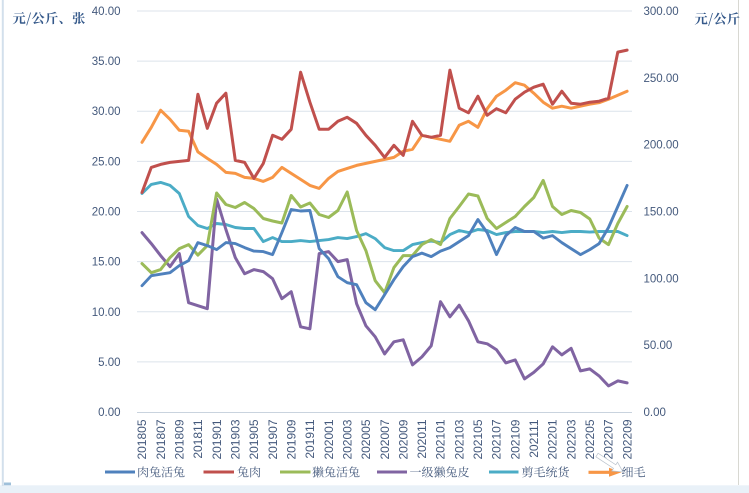  What do you see at coordinates (109, 363) in the screenshot?
I see `svg-text: 5.00` at bounding box center [109, 363].